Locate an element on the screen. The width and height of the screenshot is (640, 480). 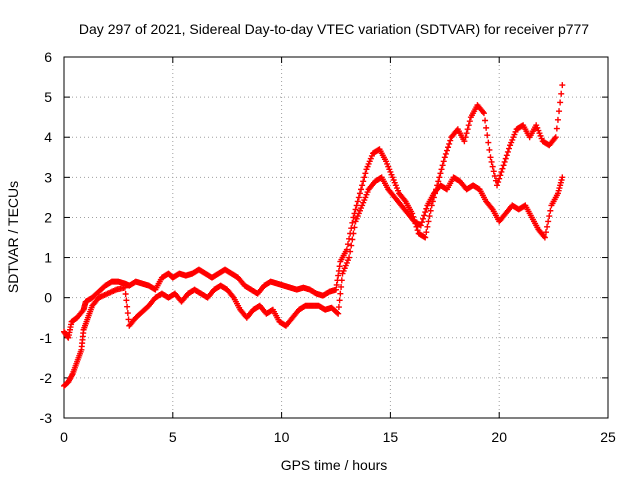
x-tick-label: 0 is located at coordinates (64, 437).